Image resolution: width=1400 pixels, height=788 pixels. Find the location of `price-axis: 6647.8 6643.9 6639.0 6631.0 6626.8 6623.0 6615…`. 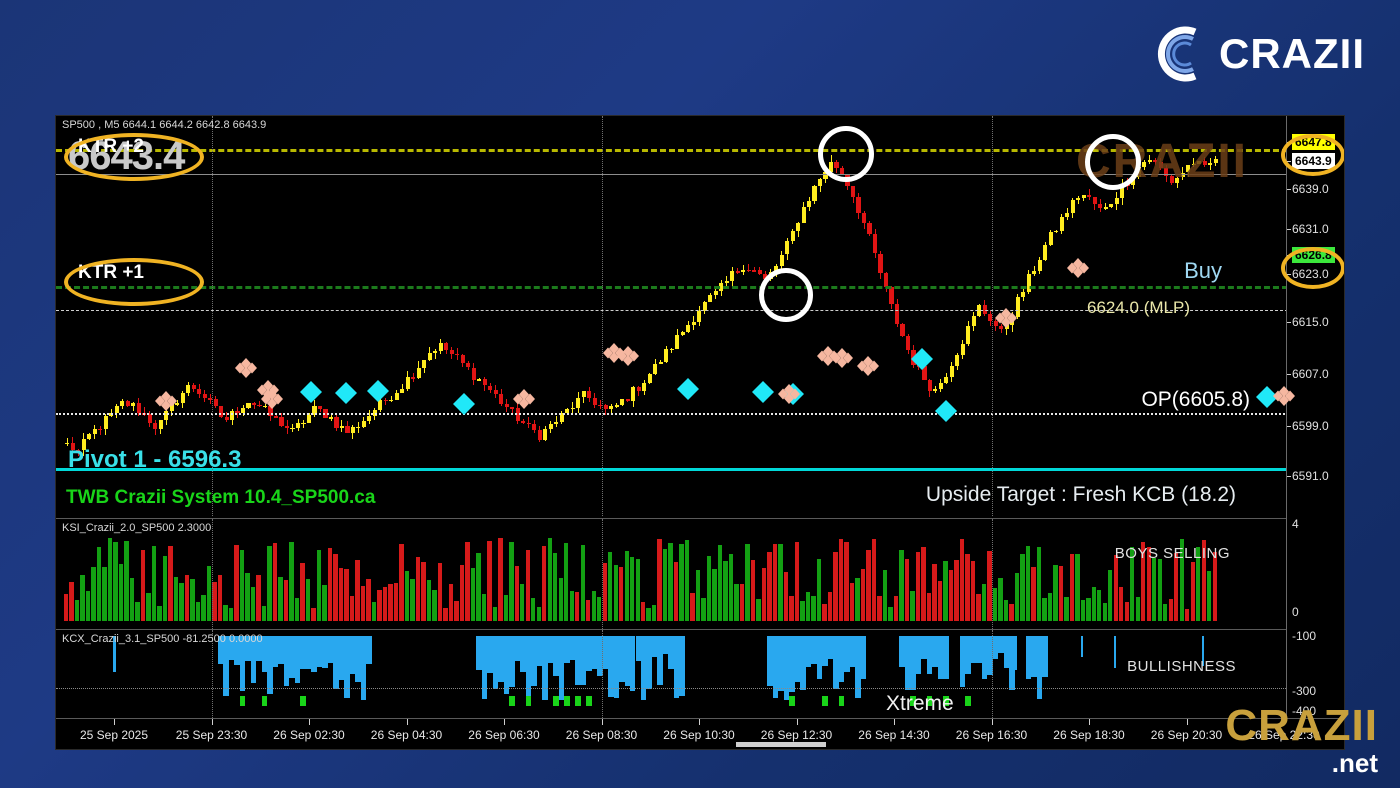

price-axis: 6647.8 6643.9 6639.0 6631.0 6626.8 6623.0 6615… is located at coordinates (1312, 417).